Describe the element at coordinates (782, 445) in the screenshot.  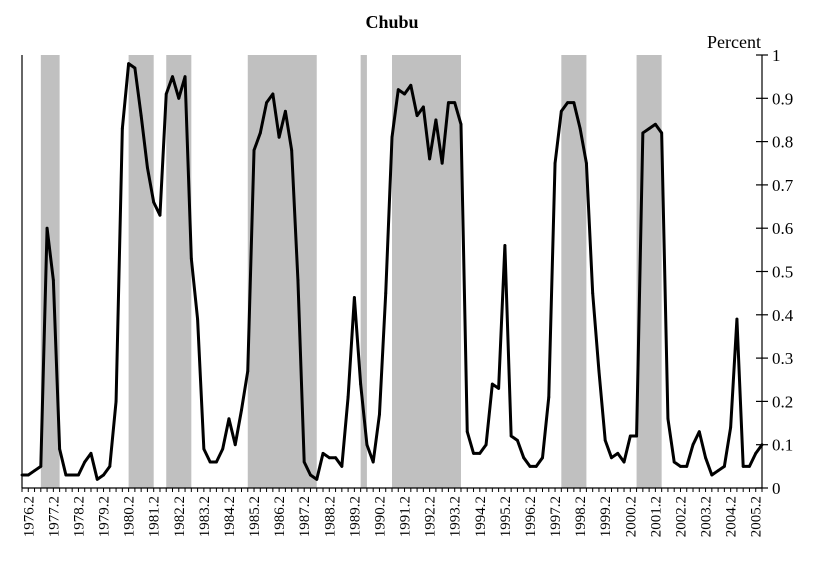
I see `y-tick-label: 0.1` at that location.